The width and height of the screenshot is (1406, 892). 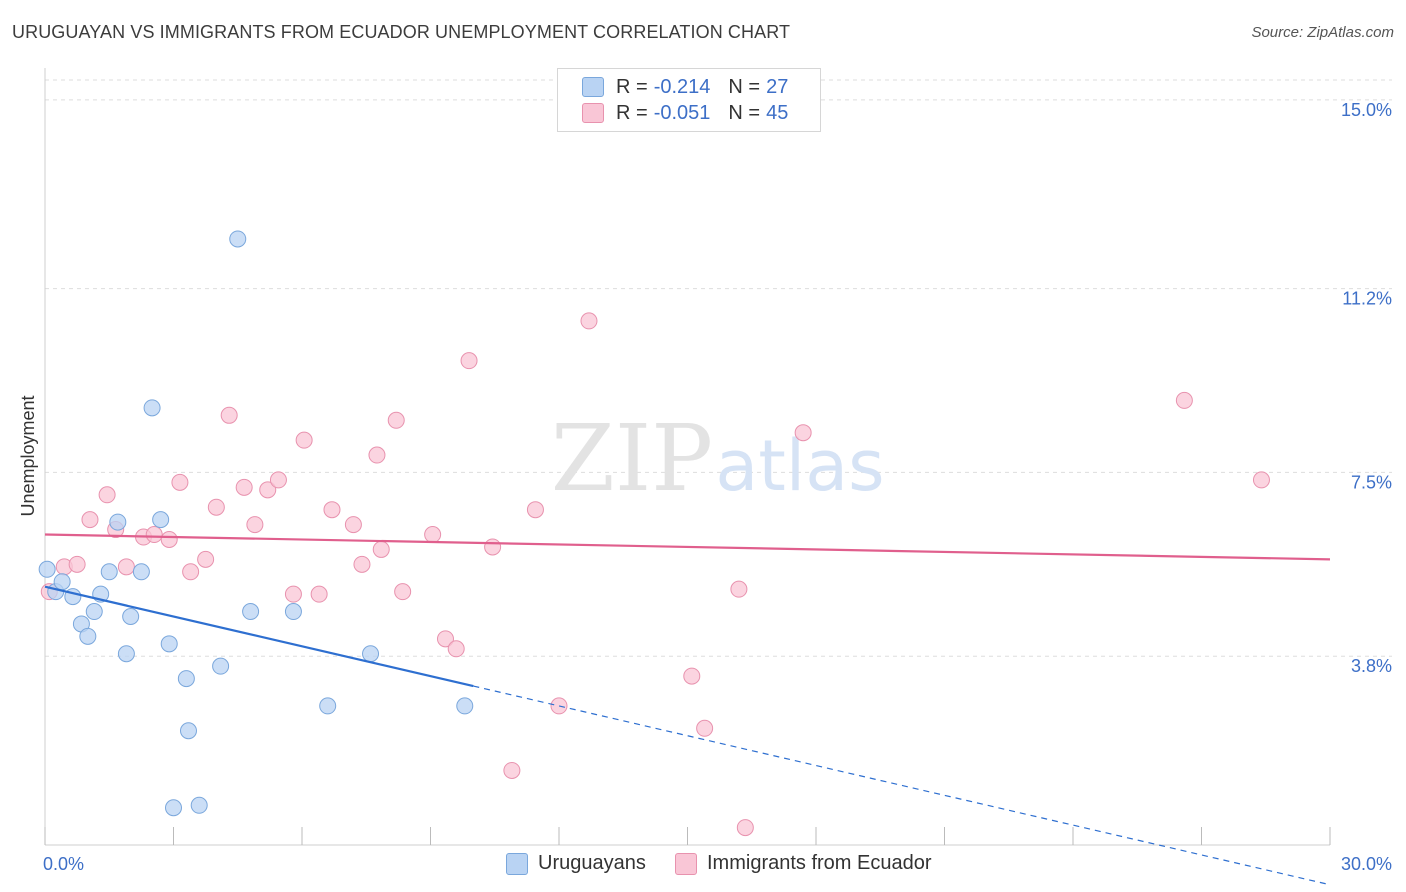 I want to click on n-value: 27, so click(x=777, y=86).